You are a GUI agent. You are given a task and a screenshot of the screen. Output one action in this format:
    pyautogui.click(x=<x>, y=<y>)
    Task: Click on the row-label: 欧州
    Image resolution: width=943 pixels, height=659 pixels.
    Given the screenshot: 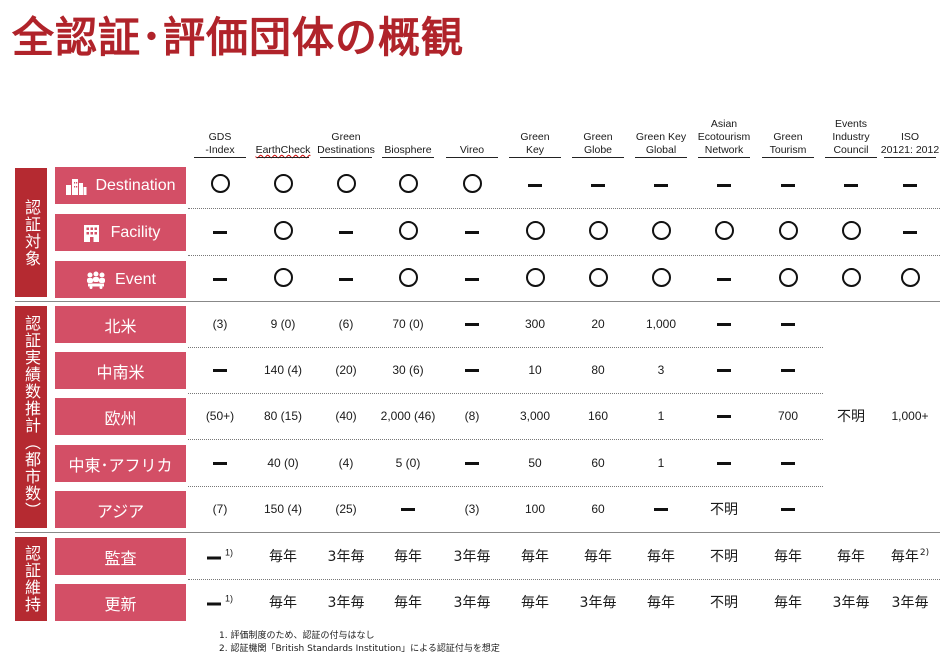 What is the action you would take?
    pyautogui.click(x=120, y=416)
    